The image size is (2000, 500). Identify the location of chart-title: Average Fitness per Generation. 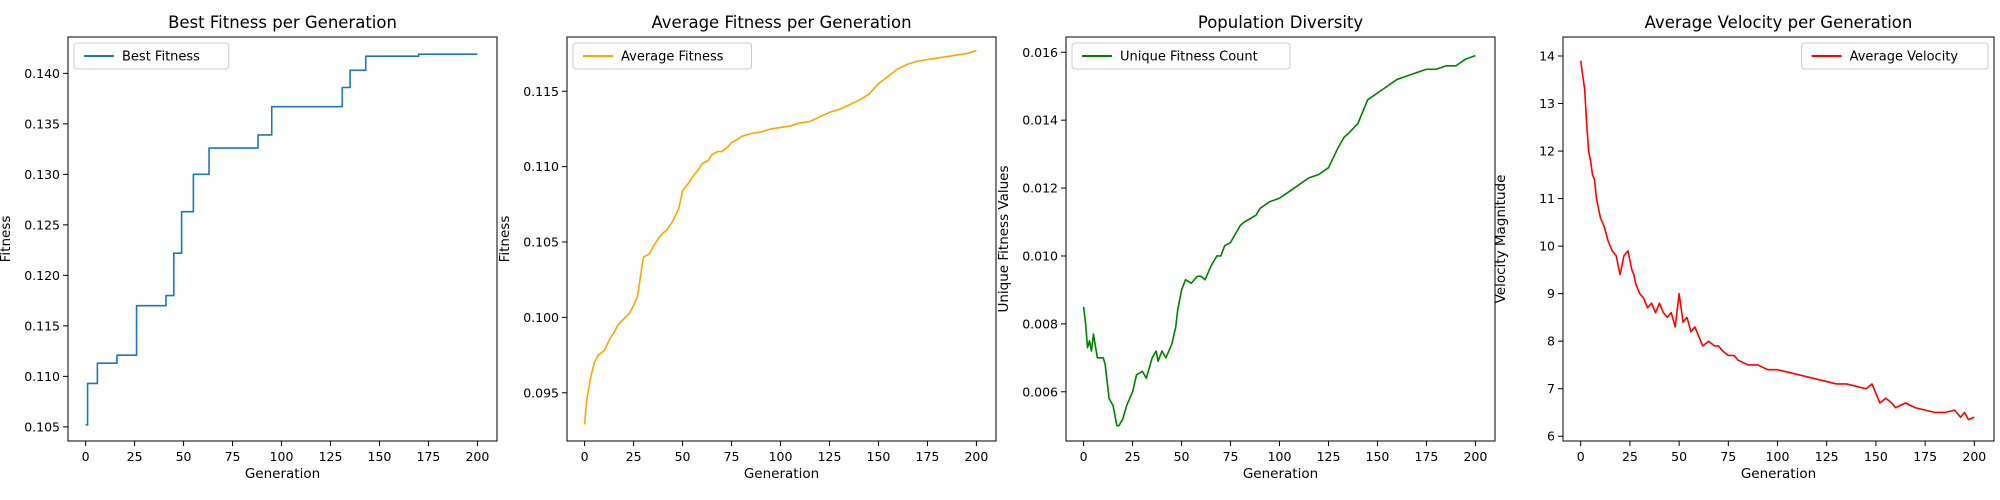
(781, 22).